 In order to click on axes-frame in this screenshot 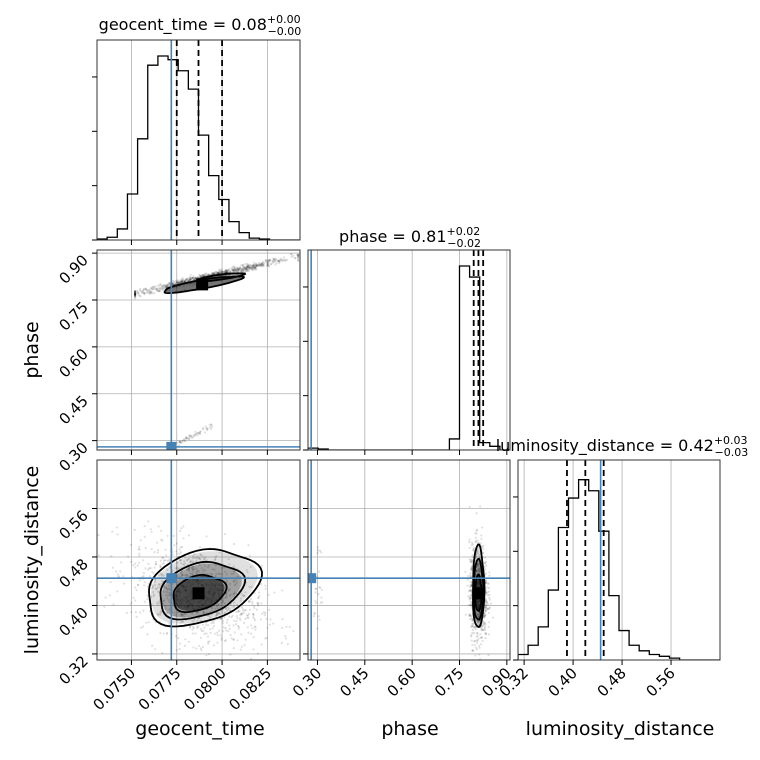, I will do `click(619, 560)`.